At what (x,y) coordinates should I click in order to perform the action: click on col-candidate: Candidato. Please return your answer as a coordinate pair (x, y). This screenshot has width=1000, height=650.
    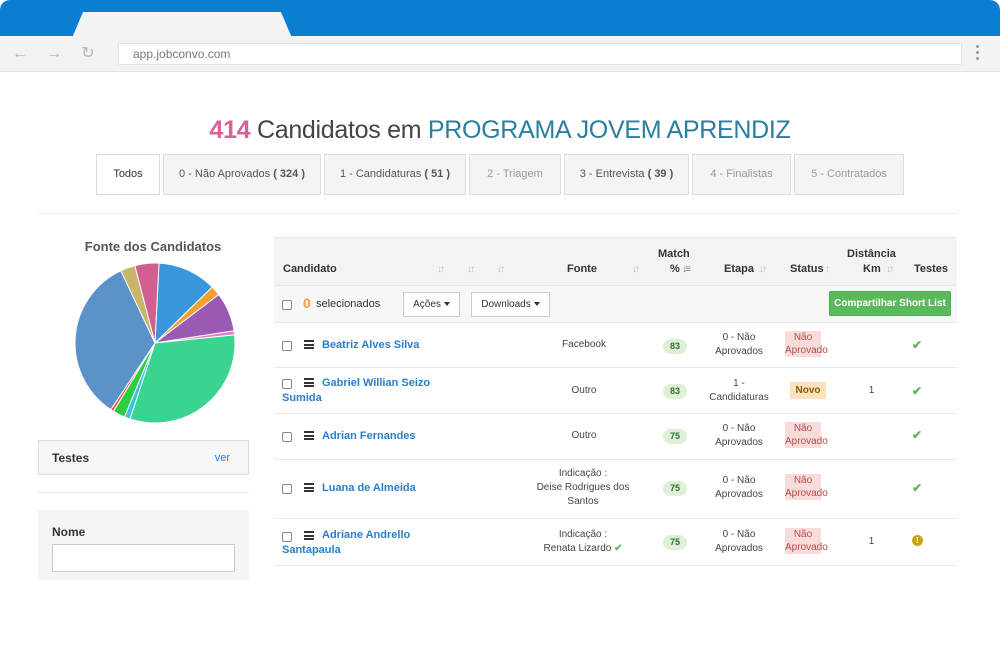
    Looking at the image, I should click on (310, 269).